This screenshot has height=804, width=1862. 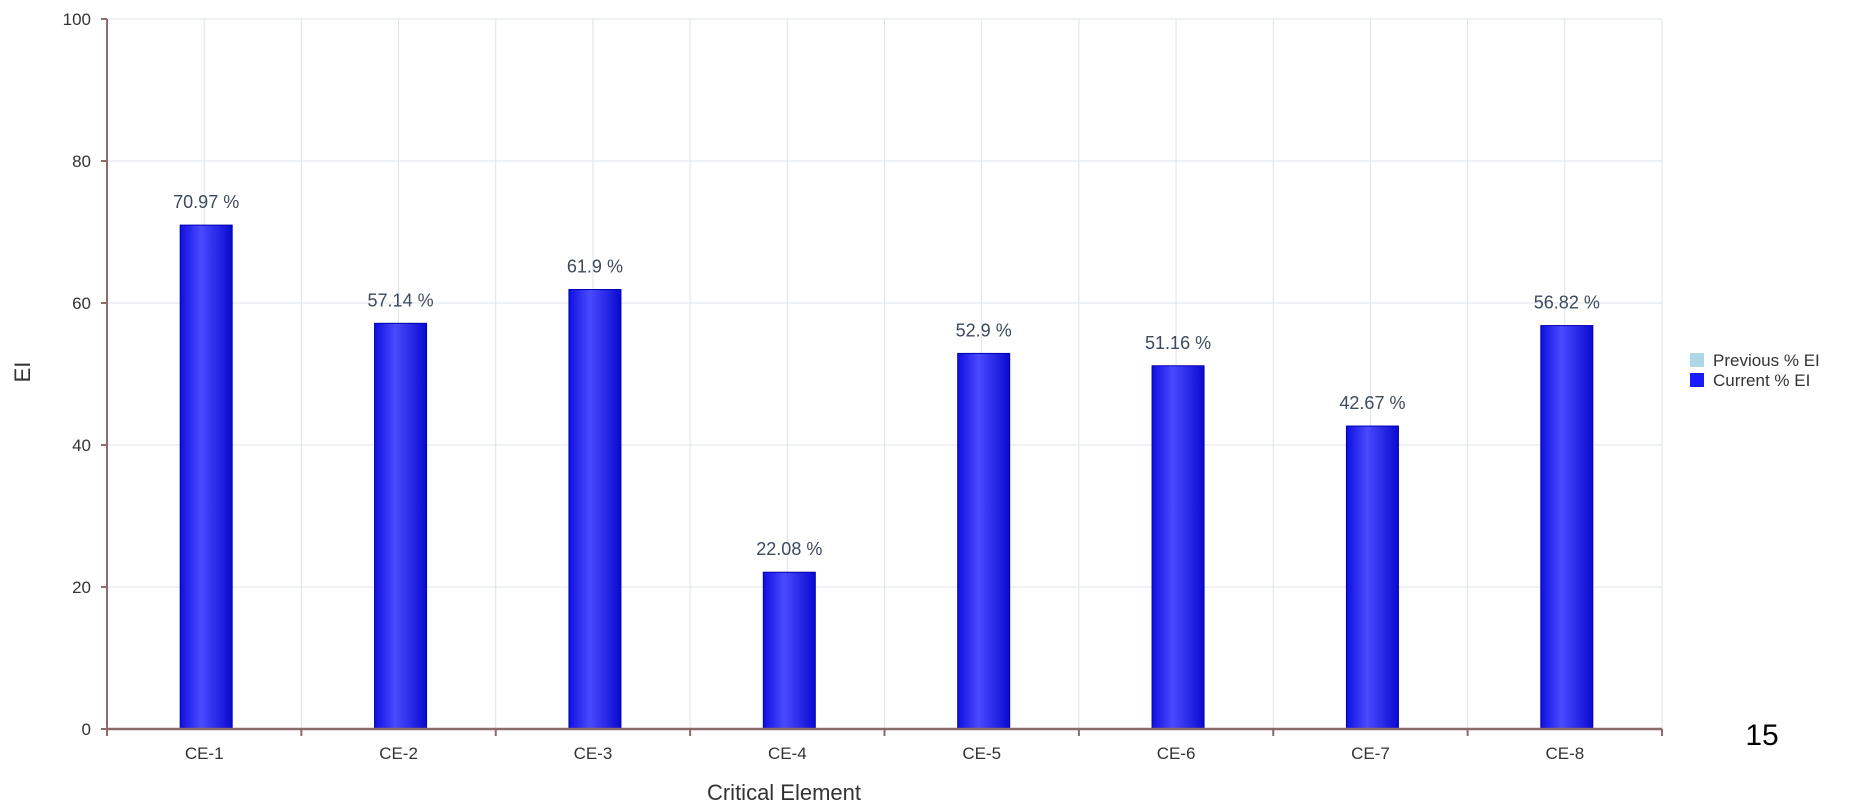 What do you see at coordinates (398, 753) in the screenshot?
I see `x-tick-label: CE-2` at bounding box center [398, 753].